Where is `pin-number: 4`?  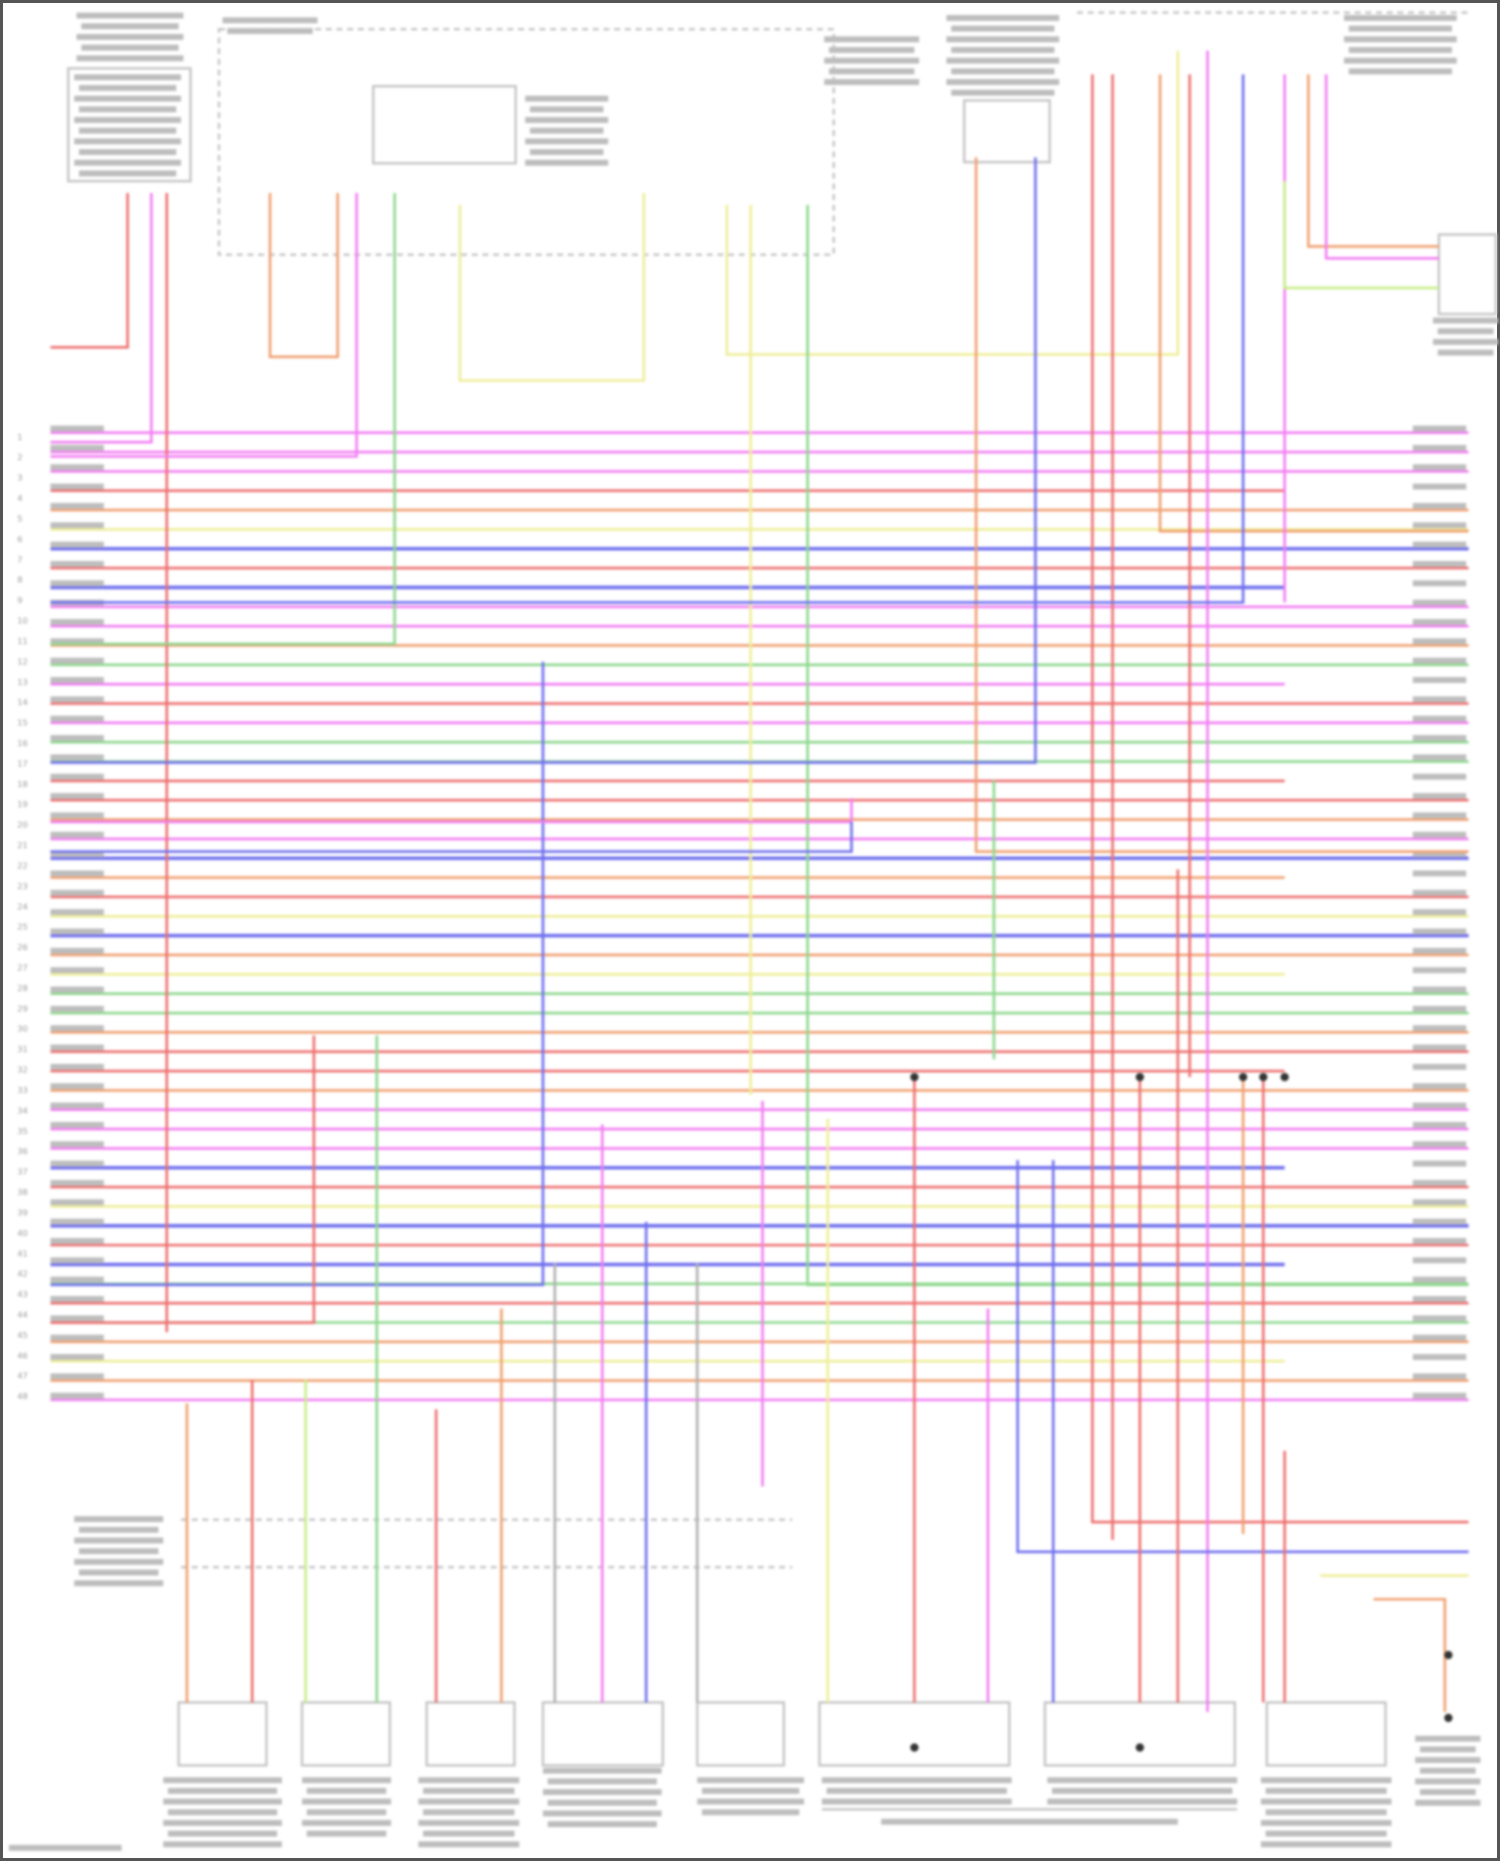 pin-number: 4 is located at coordinates (19, 498).